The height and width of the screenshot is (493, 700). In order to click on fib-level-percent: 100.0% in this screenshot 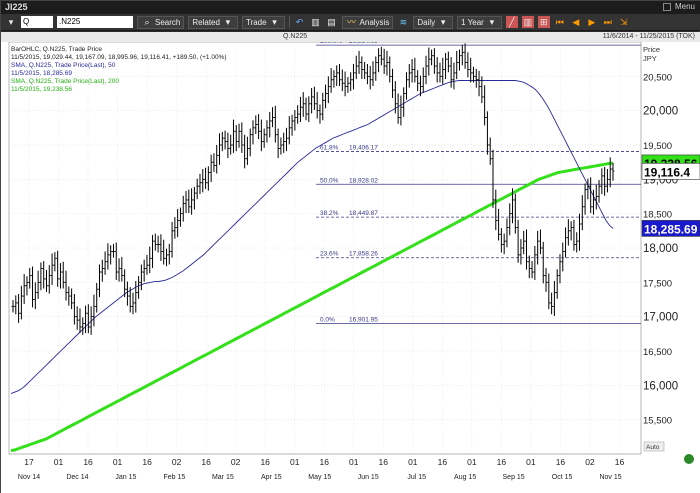, I will do `click(331, 43)`.